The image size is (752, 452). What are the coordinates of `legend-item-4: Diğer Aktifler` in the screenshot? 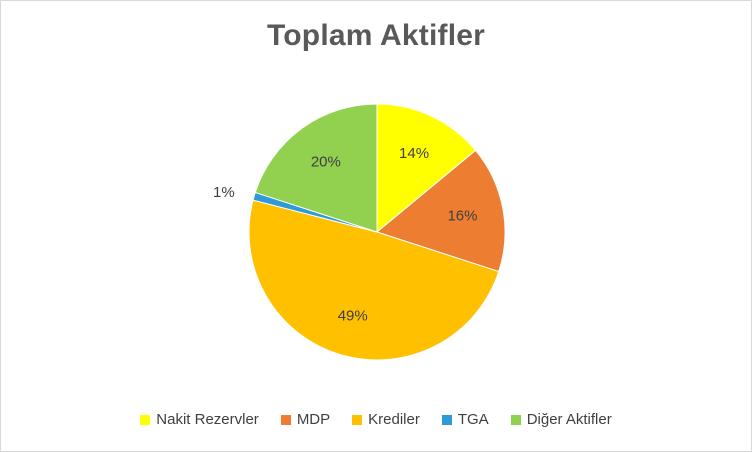 It's located at (561, 419).